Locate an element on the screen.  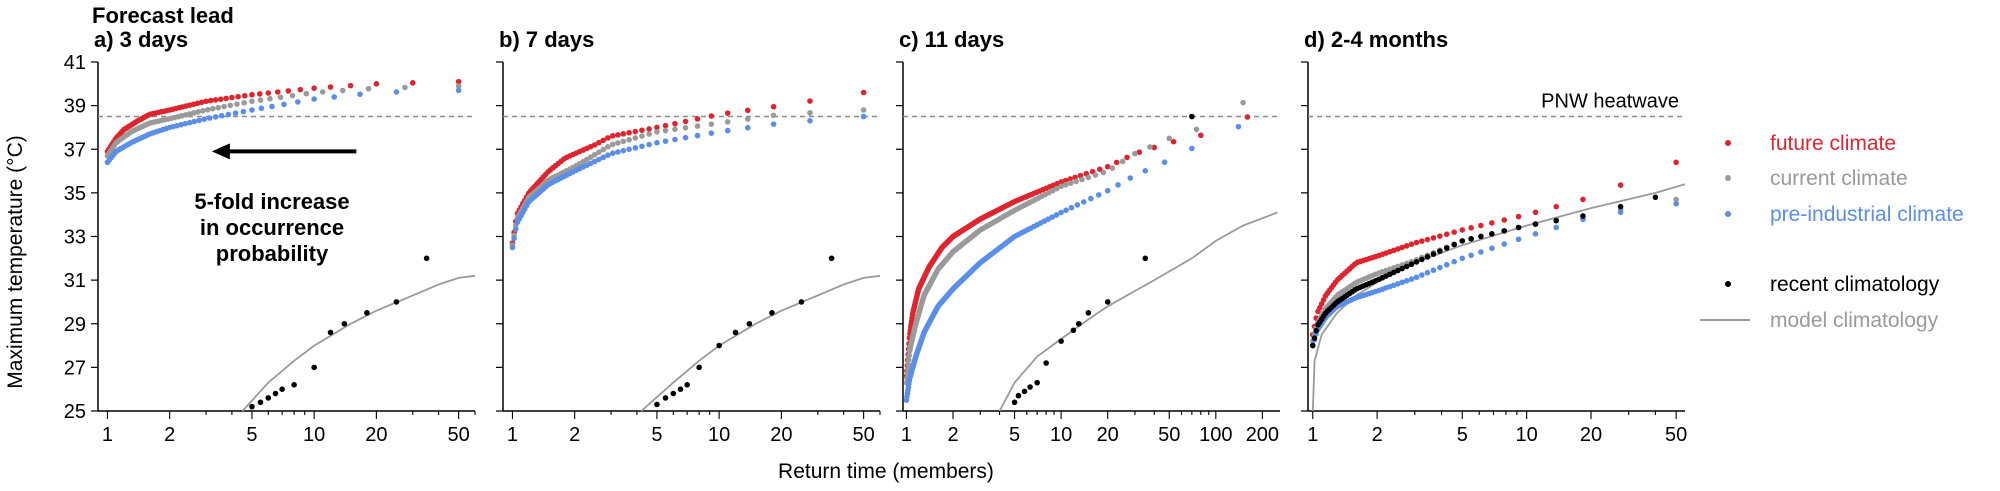
y-tick-label: 33 is located at coordinates (75, 238).